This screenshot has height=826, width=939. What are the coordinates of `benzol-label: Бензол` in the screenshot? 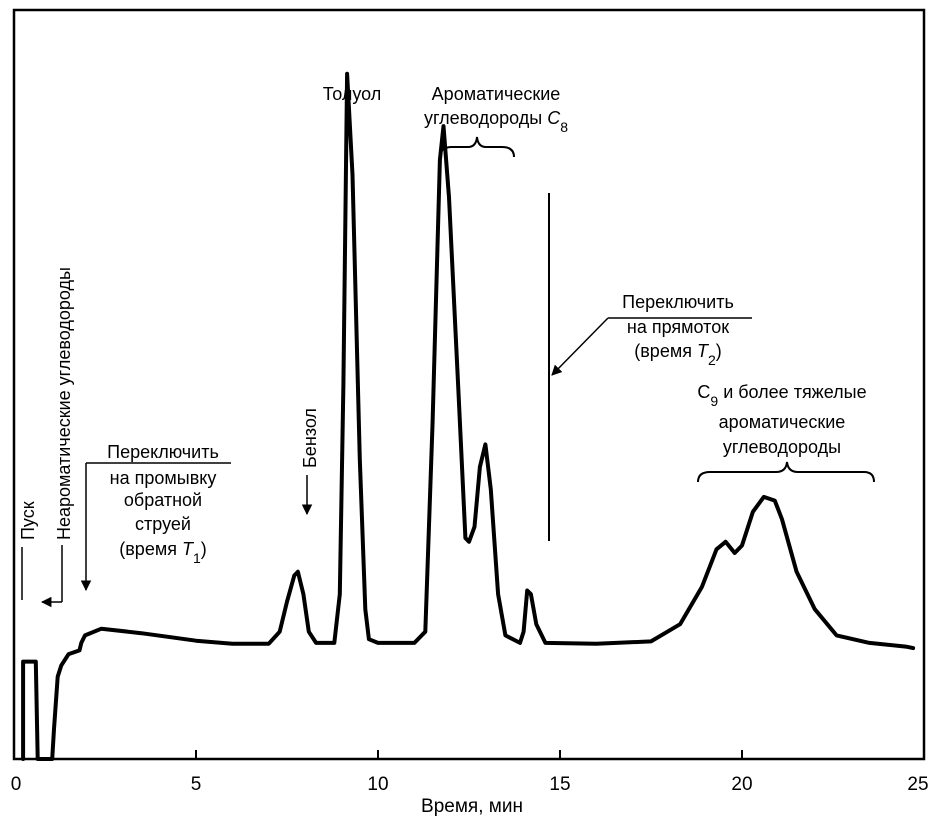 It's located at (310, 438).